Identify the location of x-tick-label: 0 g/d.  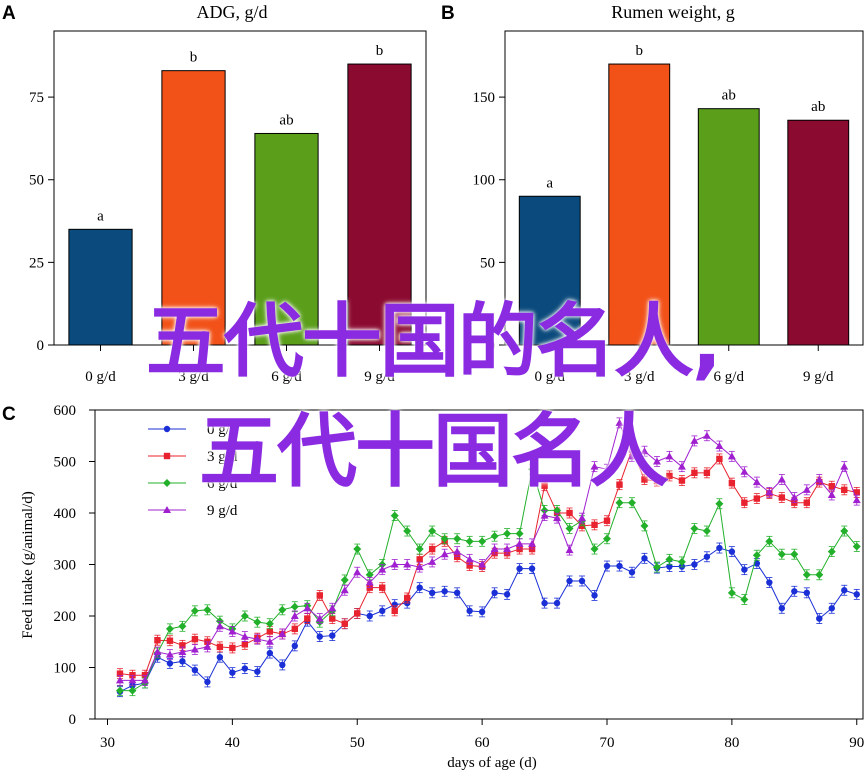
(550, 377).